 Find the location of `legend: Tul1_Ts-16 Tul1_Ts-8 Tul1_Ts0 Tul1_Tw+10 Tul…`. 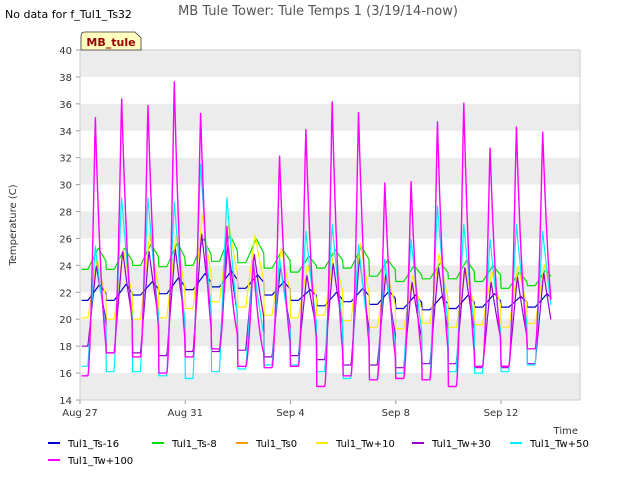

legend: Tul1_Ts-16 Tul1_Ts-8 Tul1_Ts0 Tul1_Tw+10 Tul… is located at coordinates (318, 453).